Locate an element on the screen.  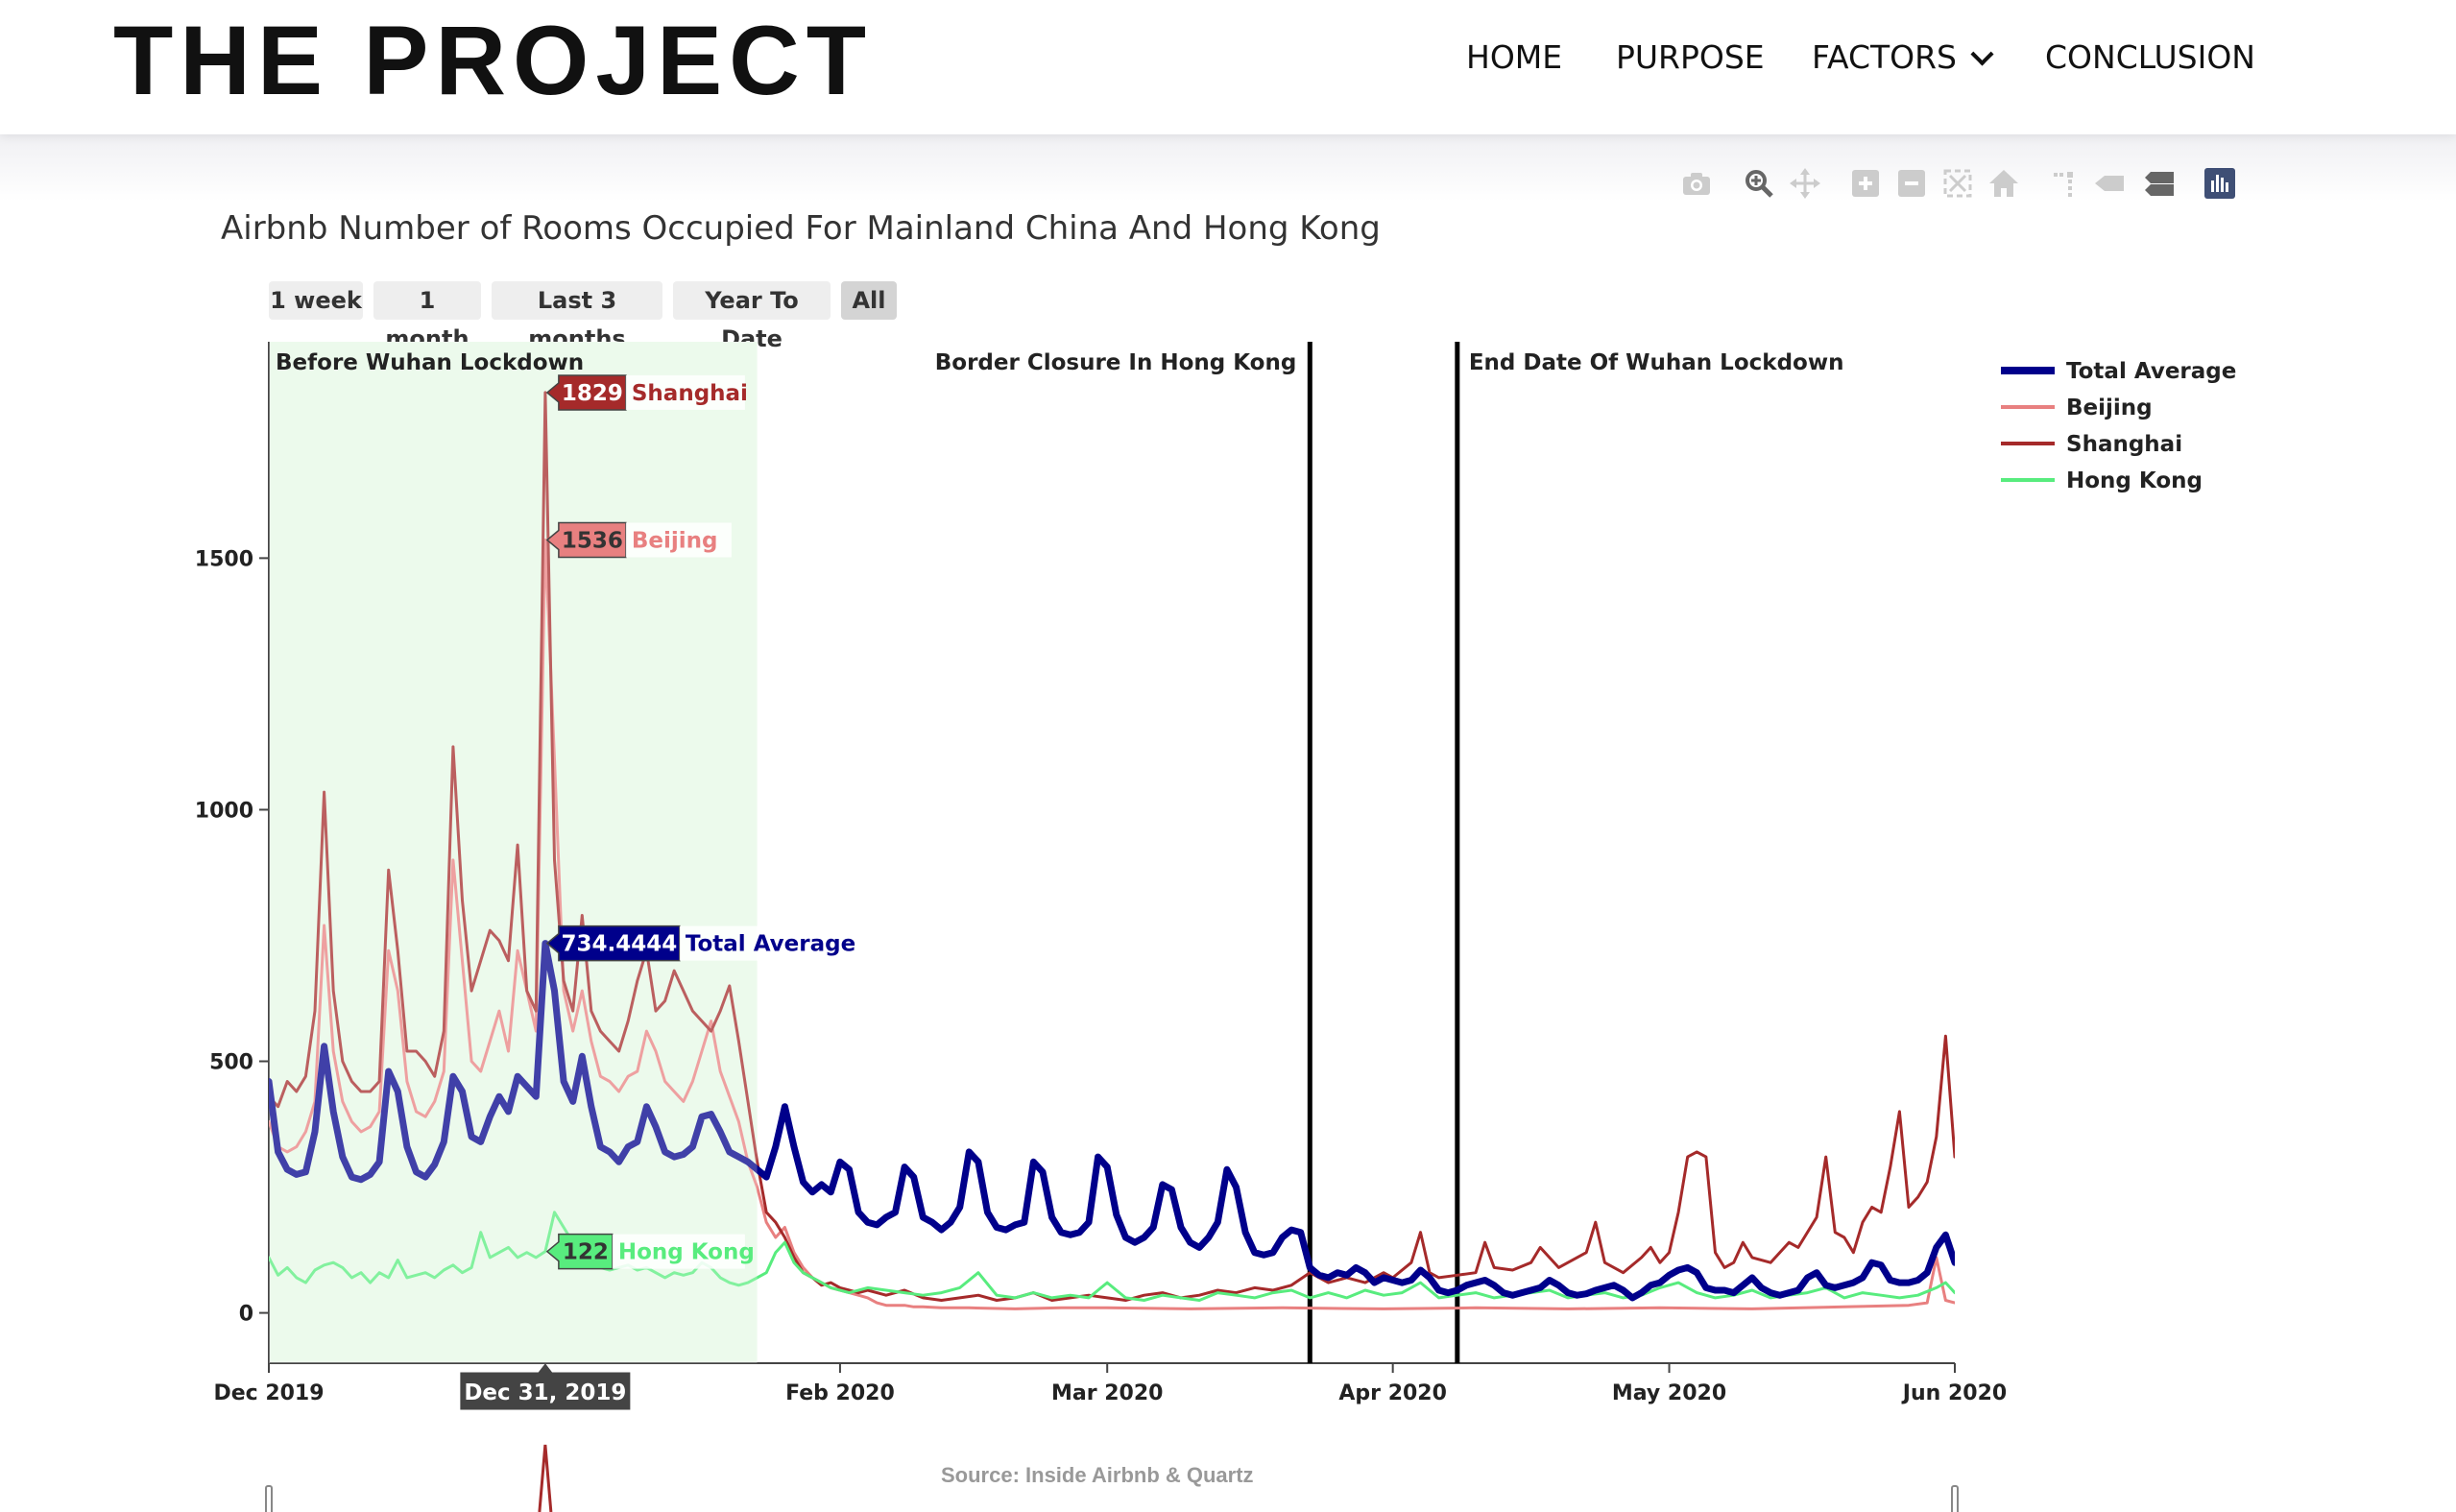
site-logo: THE PROJECT is located at coordinates (493, 60).